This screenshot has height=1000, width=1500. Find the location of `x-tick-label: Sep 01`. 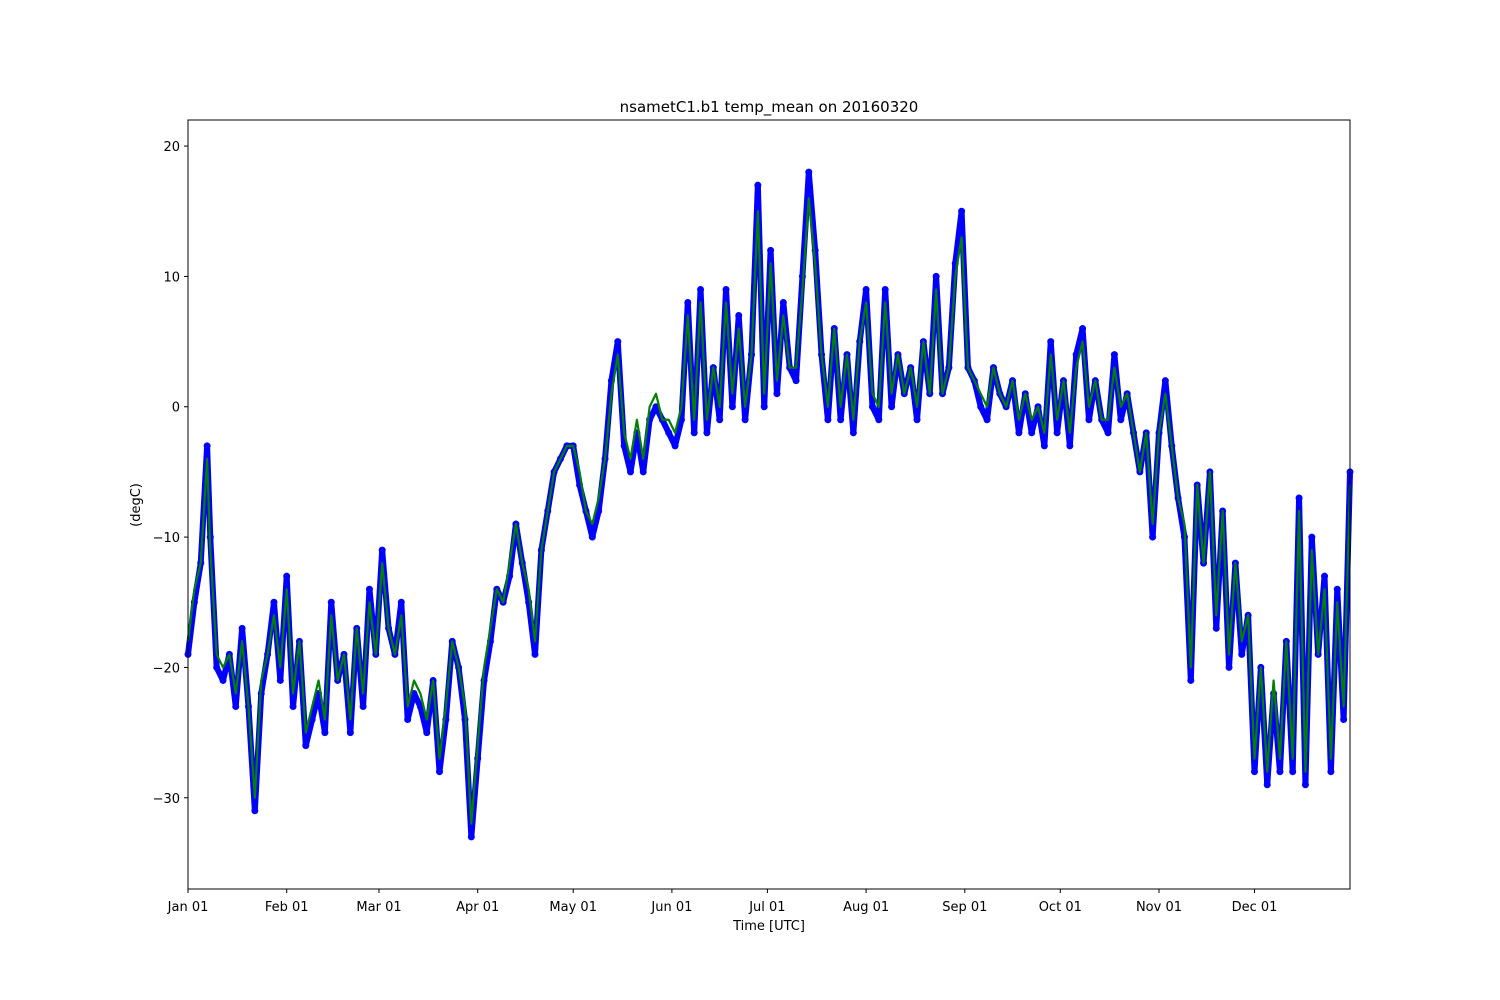

x-tick-label: Sep 01 is located at coordinates (964, 907).